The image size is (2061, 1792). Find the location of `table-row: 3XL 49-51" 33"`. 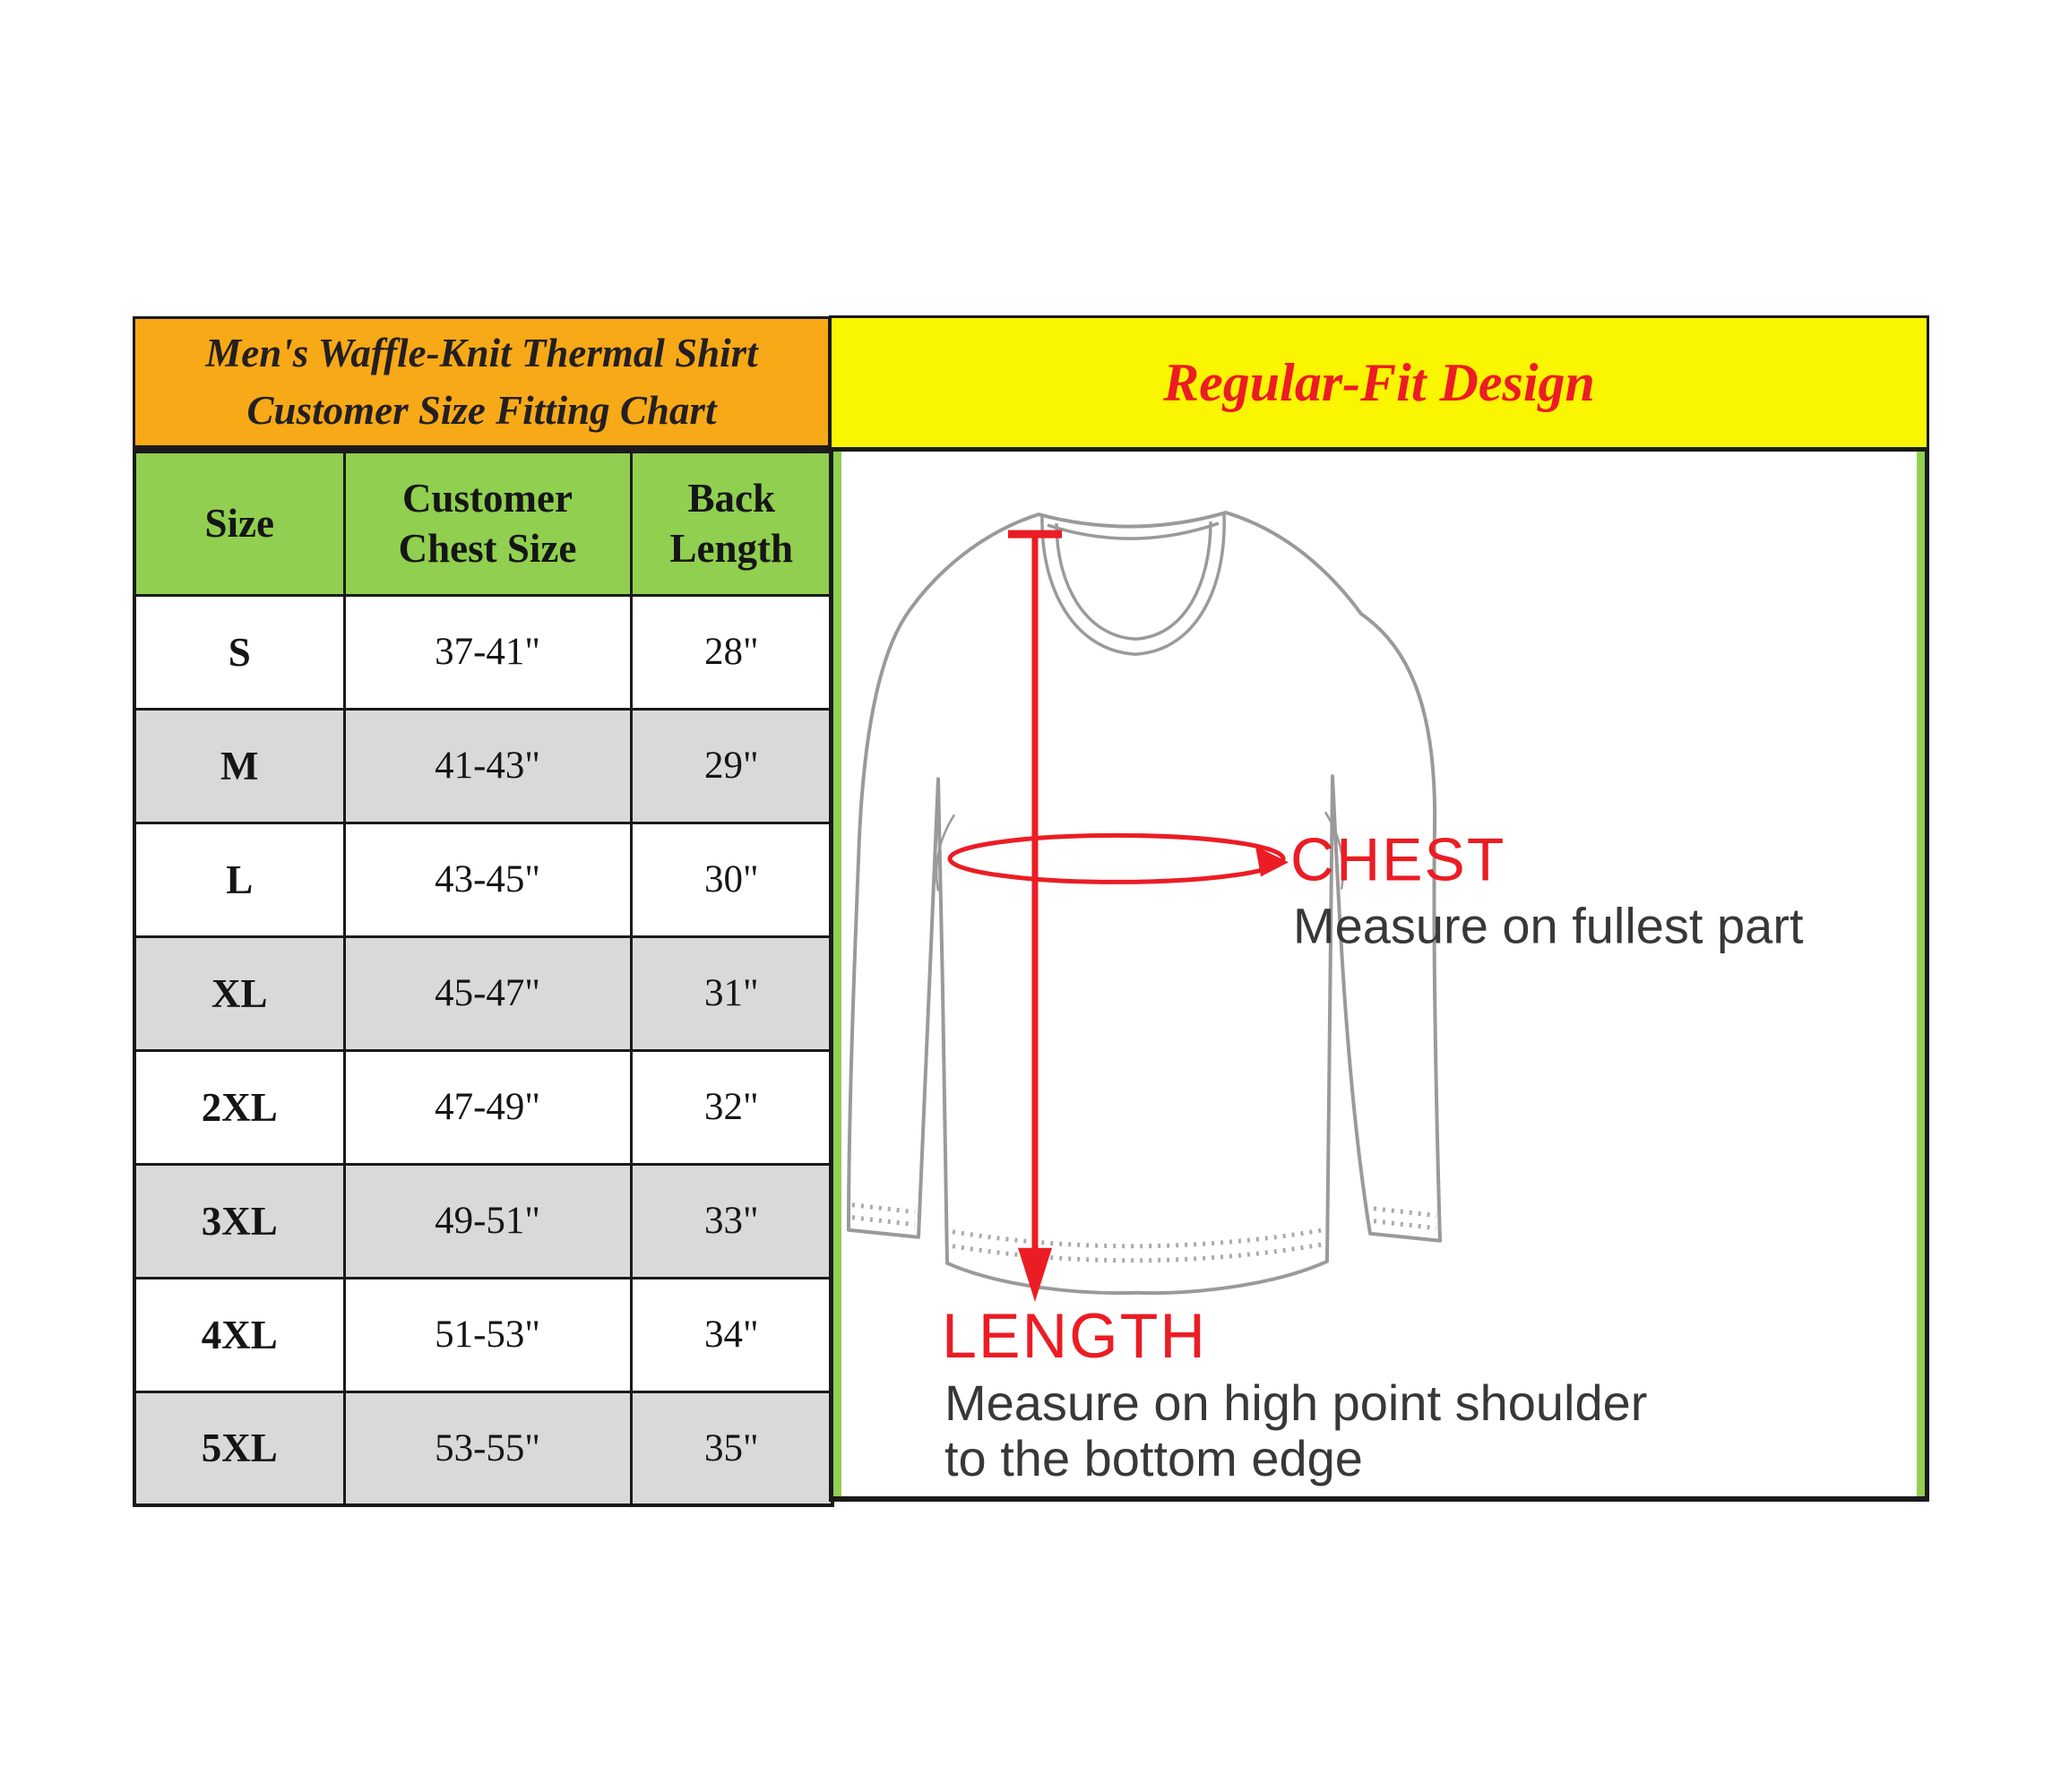

table-row: 3XL 49-51" 33" is located at coordinates (483, 1220).